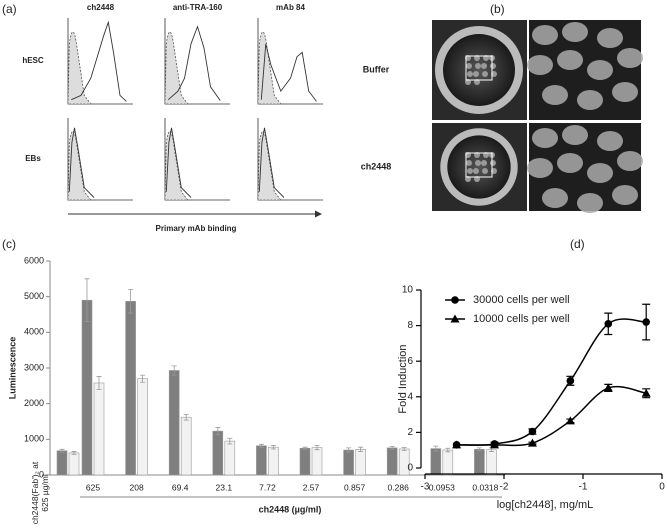 This screenshot has height=532, width=667. What do you see at coordinates (180, 487) in the screenshot?
I see `x-tick-label: 69.4` at bounding box center [180, 487].